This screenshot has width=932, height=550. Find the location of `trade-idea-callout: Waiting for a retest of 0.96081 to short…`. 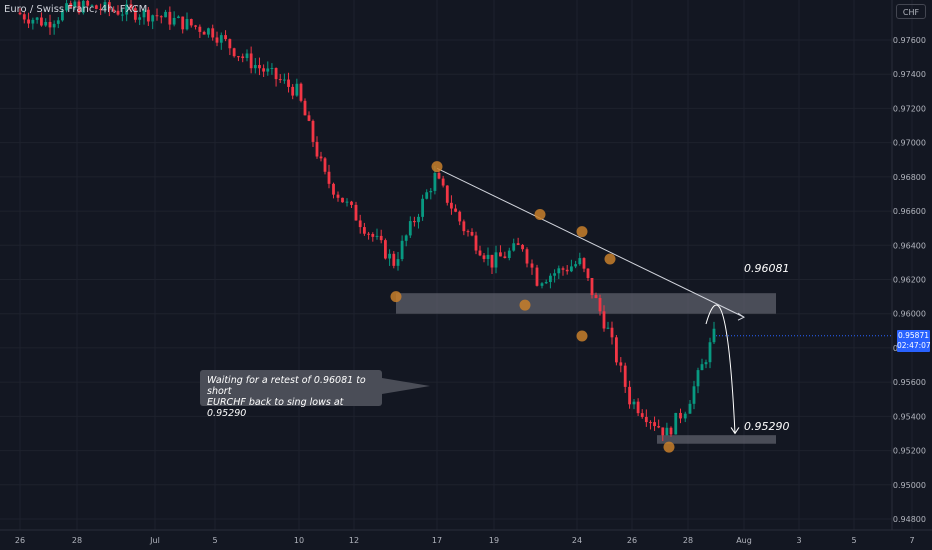

trade-idea-callout: Waiting for a retest of 0.96081 to short… is located at coordinates (291, 394).